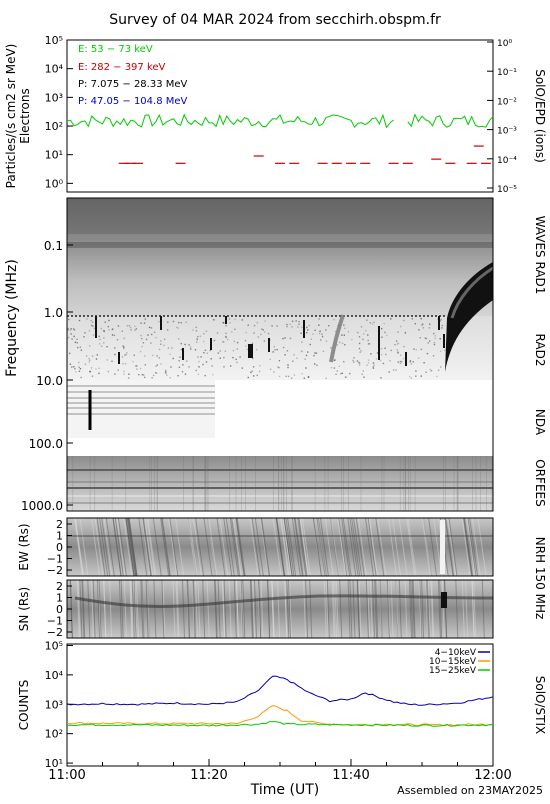 This screenshot has height=804, width=550. I want to click on epd-right-tick-label: 10⁻⁴, so click(507, 161).